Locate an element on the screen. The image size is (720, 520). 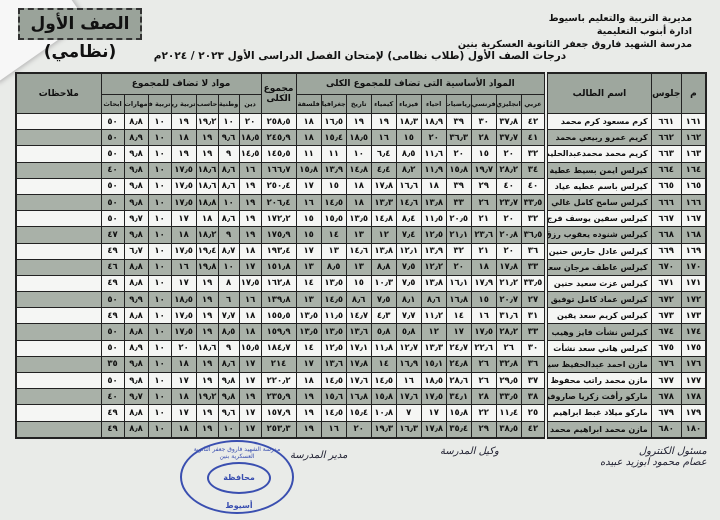
notes-cell is located at coordinates (58, 283).